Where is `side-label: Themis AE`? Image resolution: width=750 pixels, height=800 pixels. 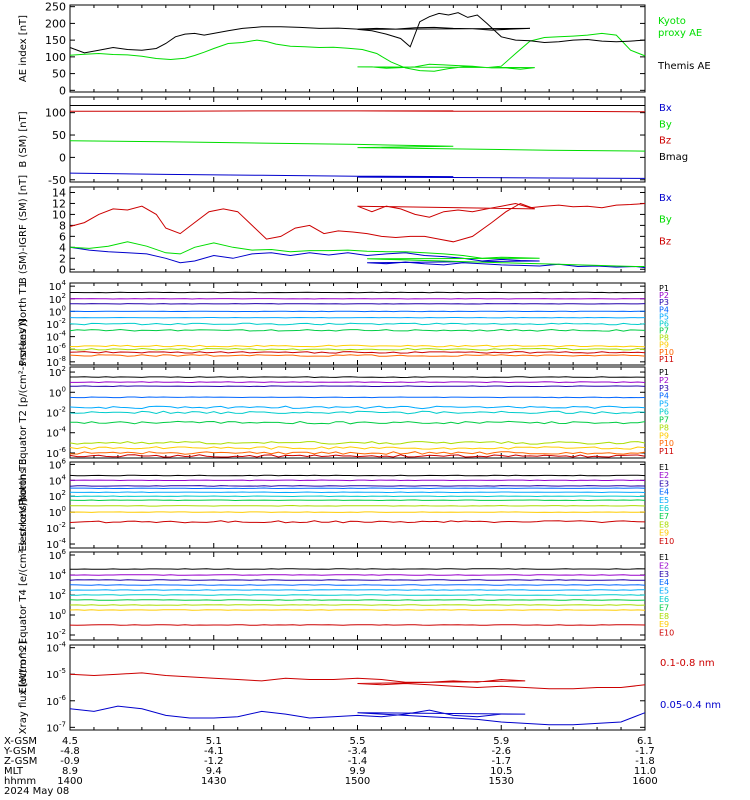
side-label: Themis AE is located at coordinates (684, 66).